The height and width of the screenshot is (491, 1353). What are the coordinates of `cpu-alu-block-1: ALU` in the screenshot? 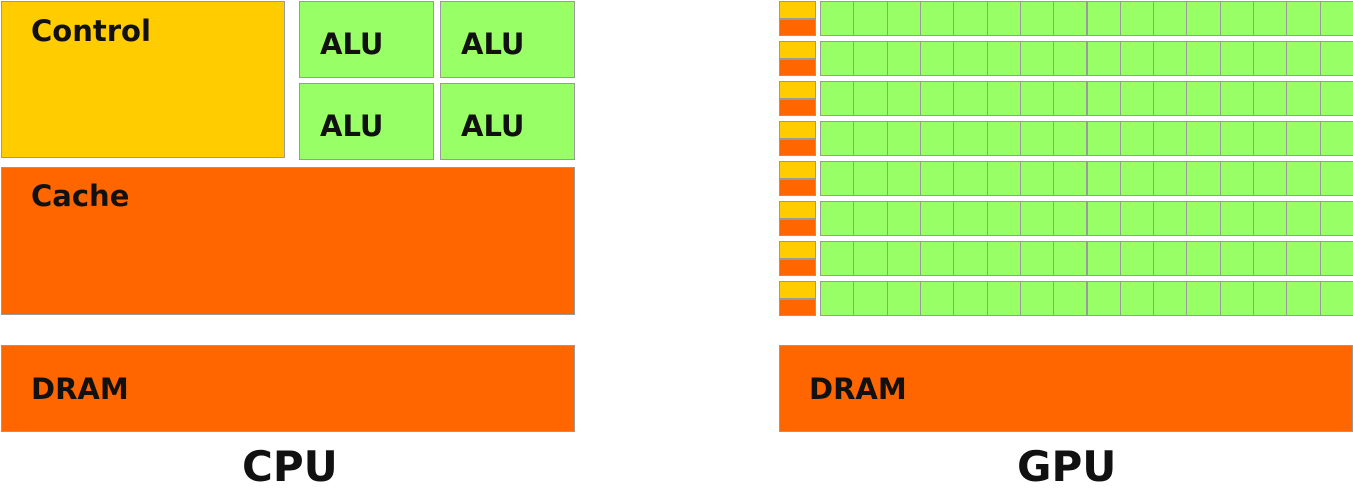 It's located at (366, 39).